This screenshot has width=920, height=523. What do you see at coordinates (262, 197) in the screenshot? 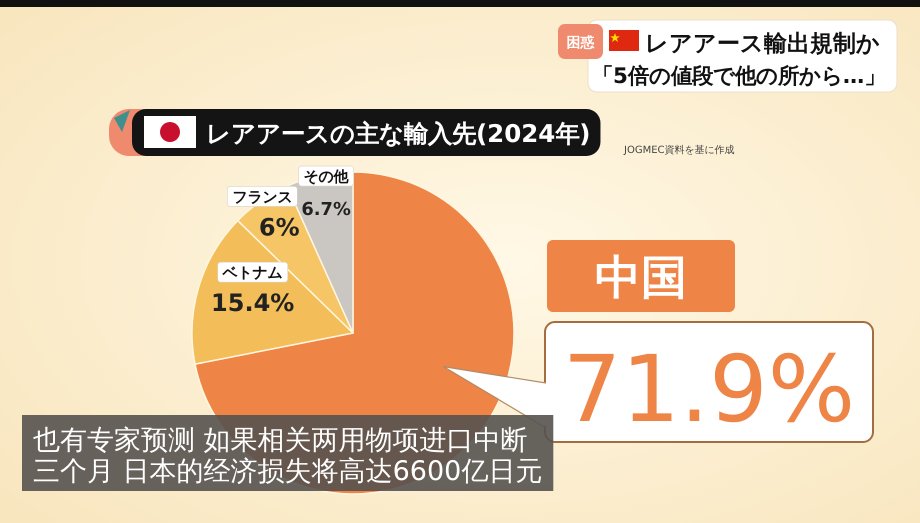
I see `slice-label: フランス` at bounding box center [262, 197].